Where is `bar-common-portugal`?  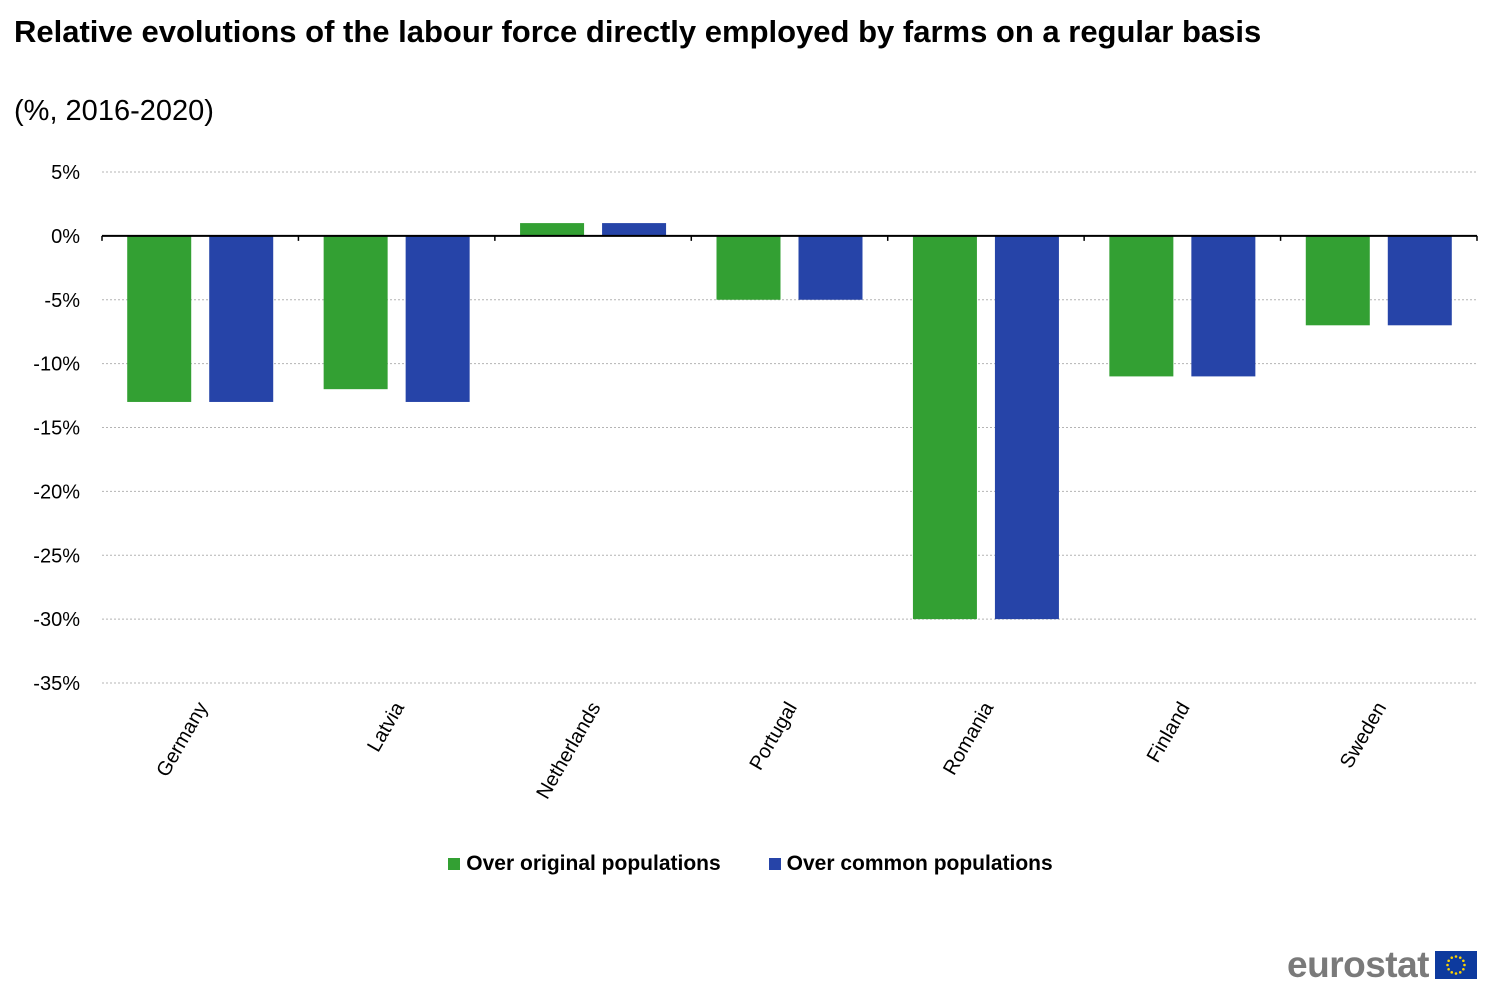
bar-common-portugal is located at coordinates (830, 267).